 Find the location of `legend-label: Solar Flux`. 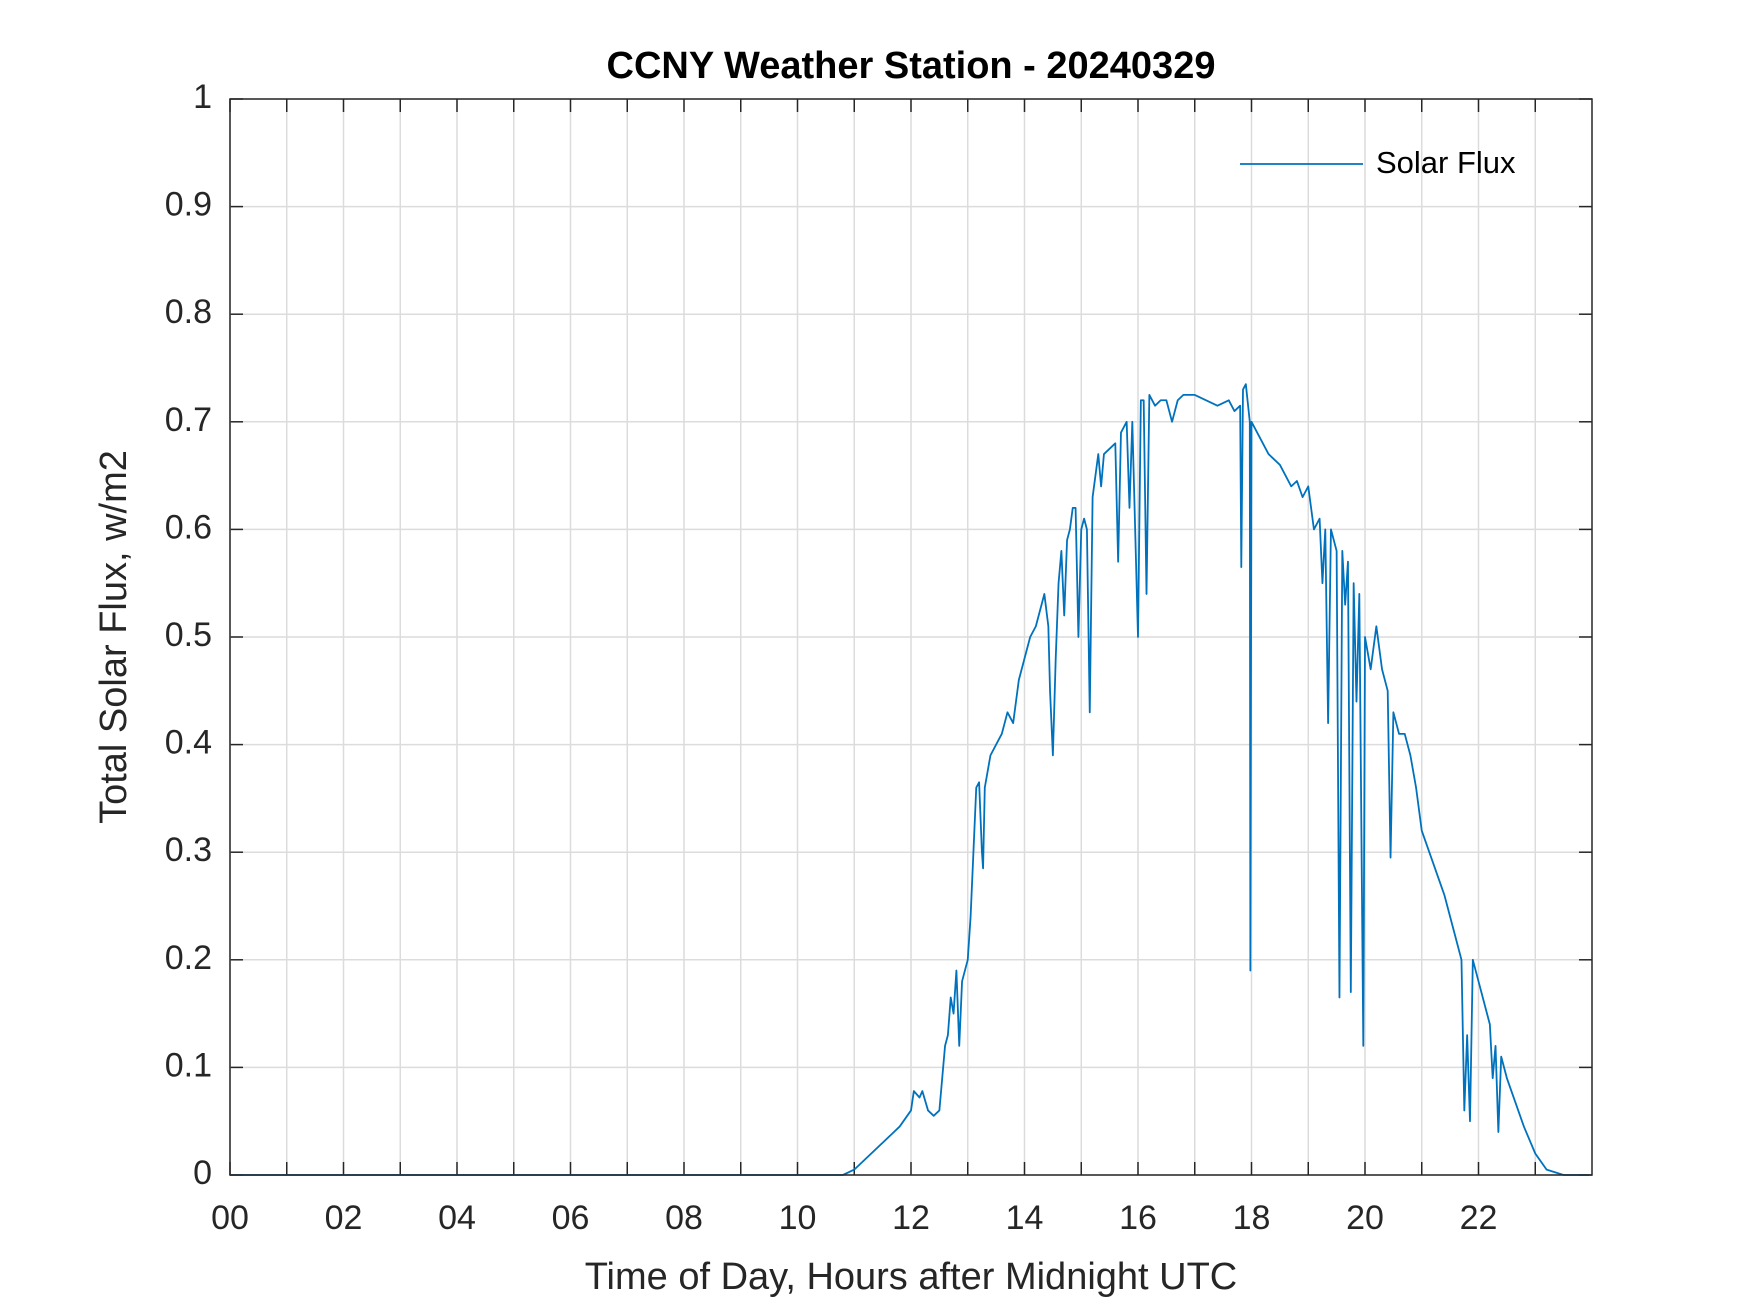

legend-label: Solar Flux is located at coordinates (1446, 162).